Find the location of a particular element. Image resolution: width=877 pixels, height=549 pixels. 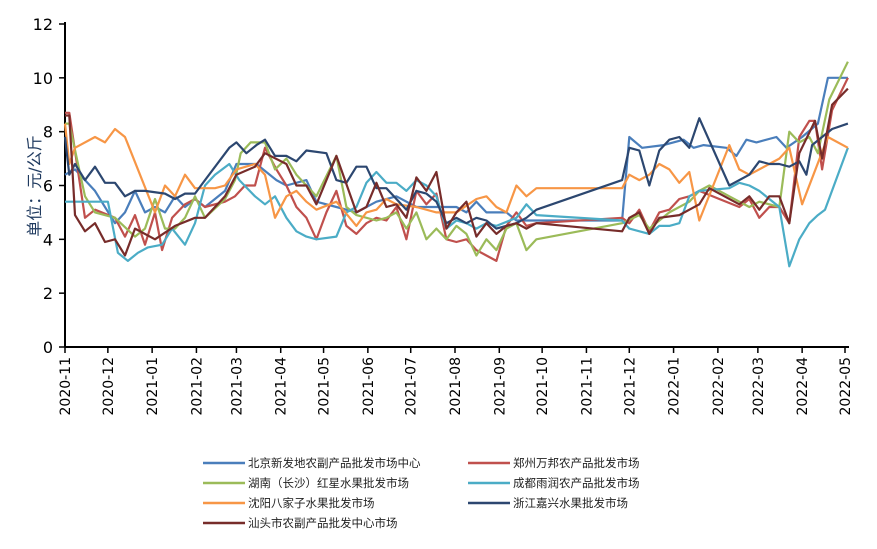

x-tick-label: 2020-12 is located at coordinates (109, 386).